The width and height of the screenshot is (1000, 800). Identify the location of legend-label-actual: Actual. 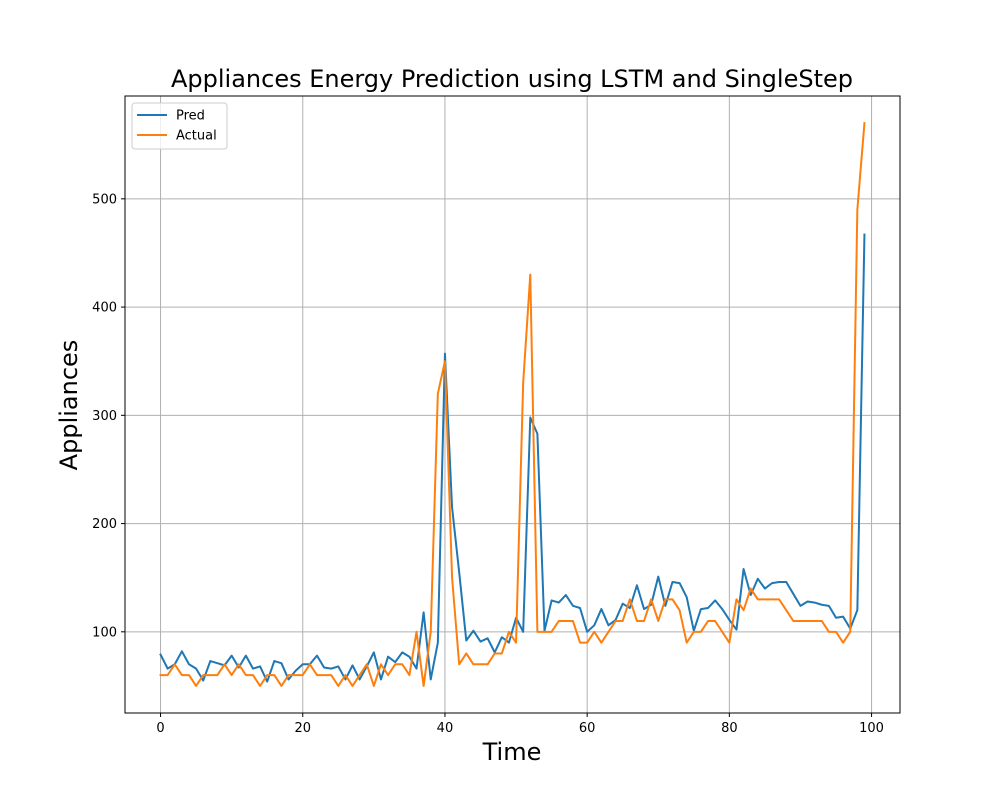
(196, 136).